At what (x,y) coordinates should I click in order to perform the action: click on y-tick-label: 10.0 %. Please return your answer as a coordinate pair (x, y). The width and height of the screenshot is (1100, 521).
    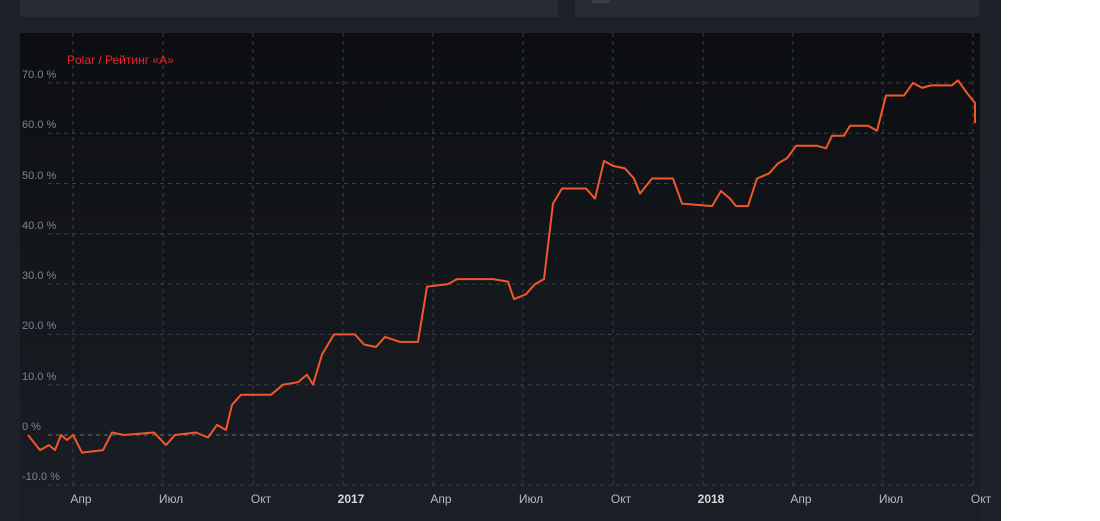
    Looking at the image, I should click on (39, 376).